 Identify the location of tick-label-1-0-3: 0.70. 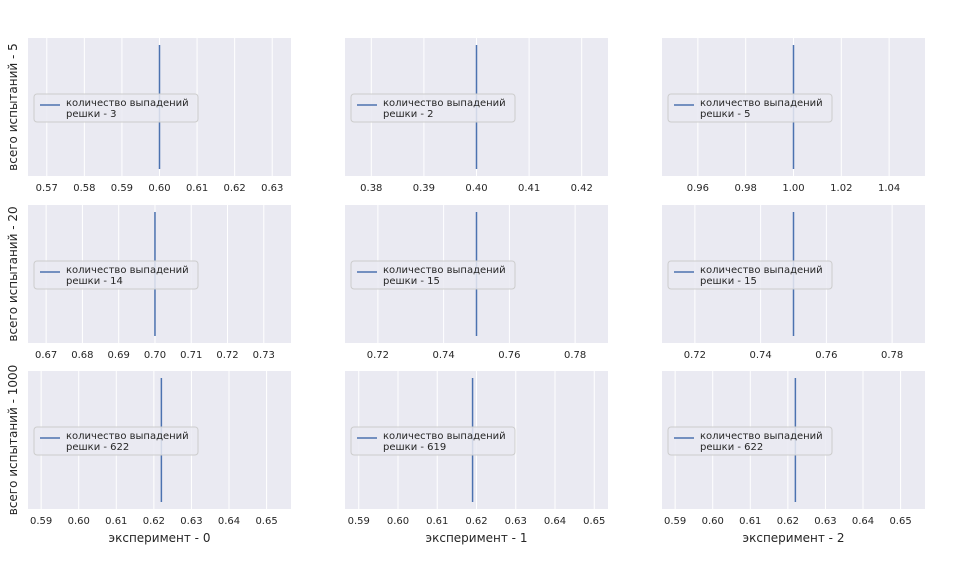
(155, 355).